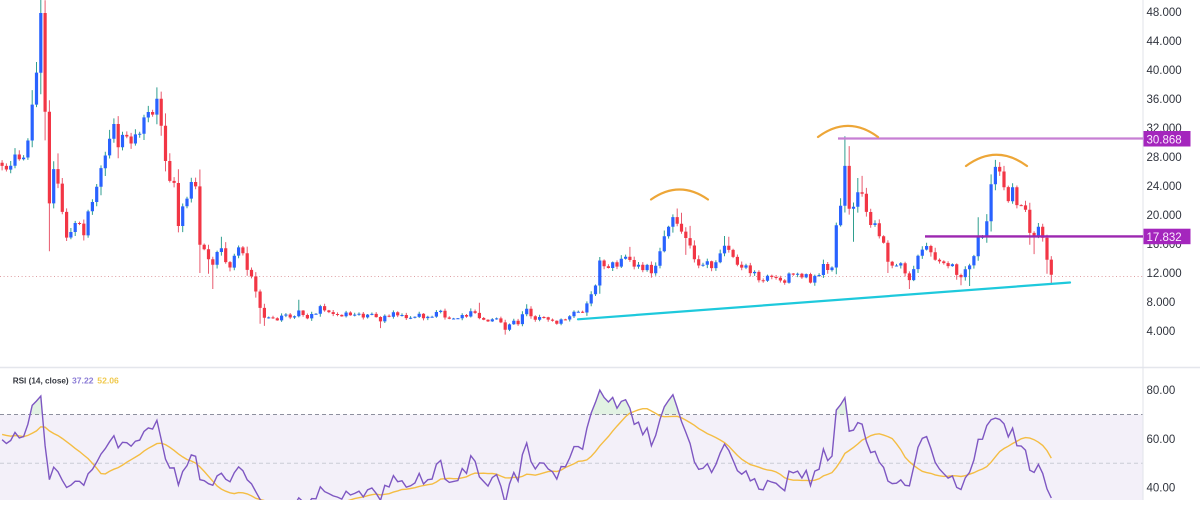  What do you see at coordinates (1164, 140) in the screenshot?
I see `svg-text: 30.868` at bounding box center [1164, 140].